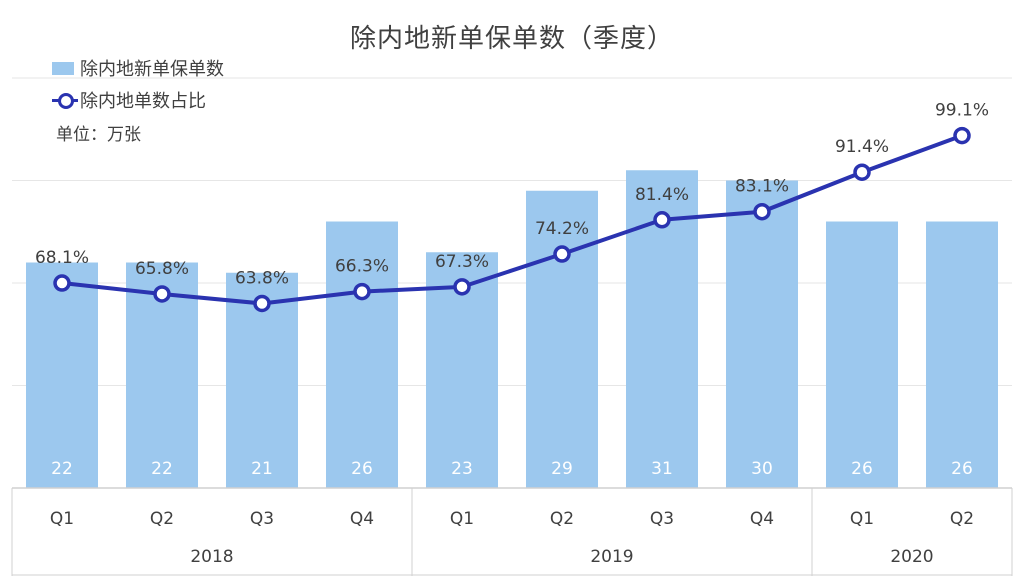 Image resolution: width=1024 pixels, height=576 pixels. What do you see at coordinates (98, 135) in the screenshot?
I see `unit-label: 单位：万张` at bounding box center [98, 135].